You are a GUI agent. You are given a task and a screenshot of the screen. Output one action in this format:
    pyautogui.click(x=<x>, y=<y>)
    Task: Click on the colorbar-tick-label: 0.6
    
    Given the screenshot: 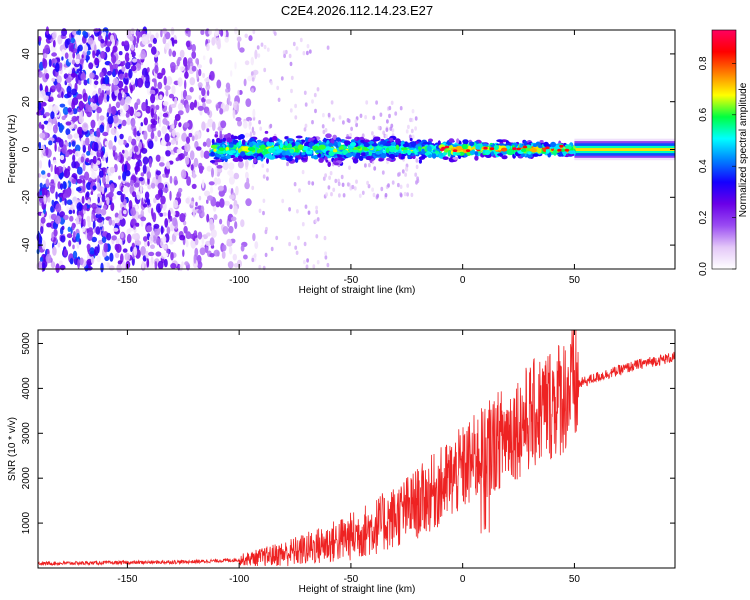 What is the action you would take?
    pyautogui.click(x=703, y=114)
    